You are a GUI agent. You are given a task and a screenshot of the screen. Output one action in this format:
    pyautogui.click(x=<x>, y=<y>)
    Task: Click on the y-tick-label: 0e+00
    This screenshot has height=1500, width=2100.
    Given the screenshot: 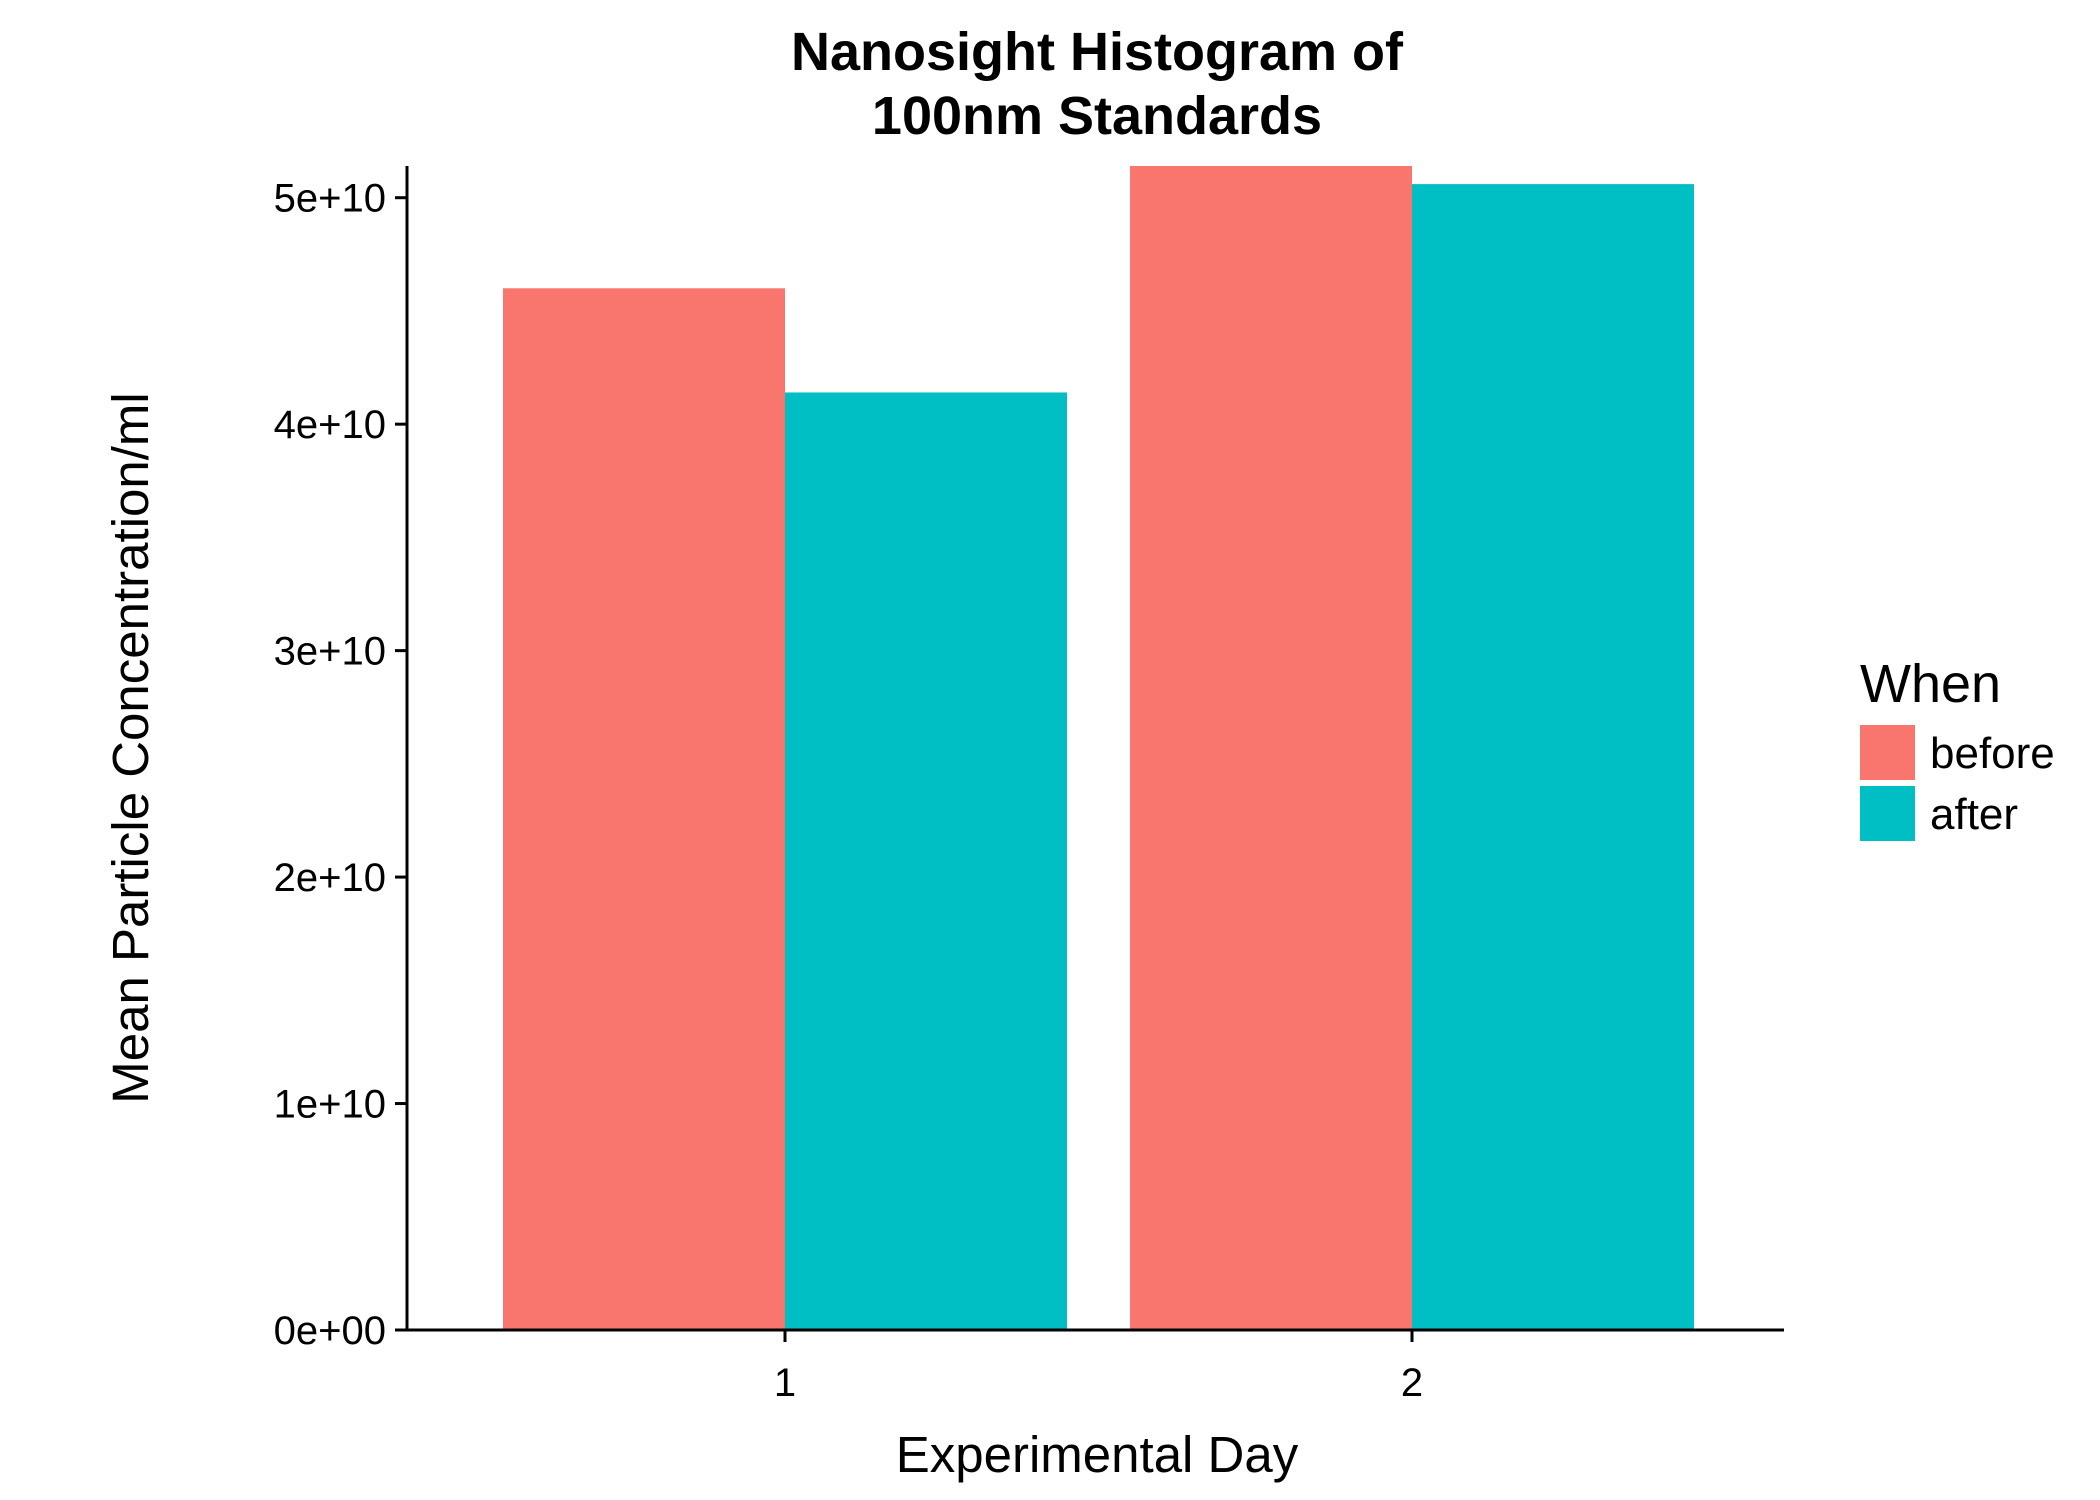 What is the action you would take?
    pyautogui.click(x=330, y=1331)
    